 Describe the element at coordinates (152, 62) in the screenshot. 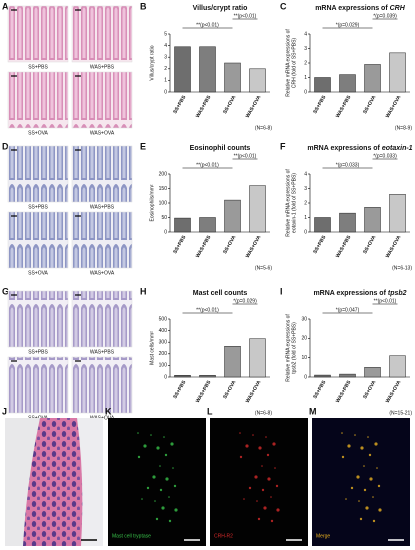

I see `y-axis-label: Villus/crypt ratio` at that location.